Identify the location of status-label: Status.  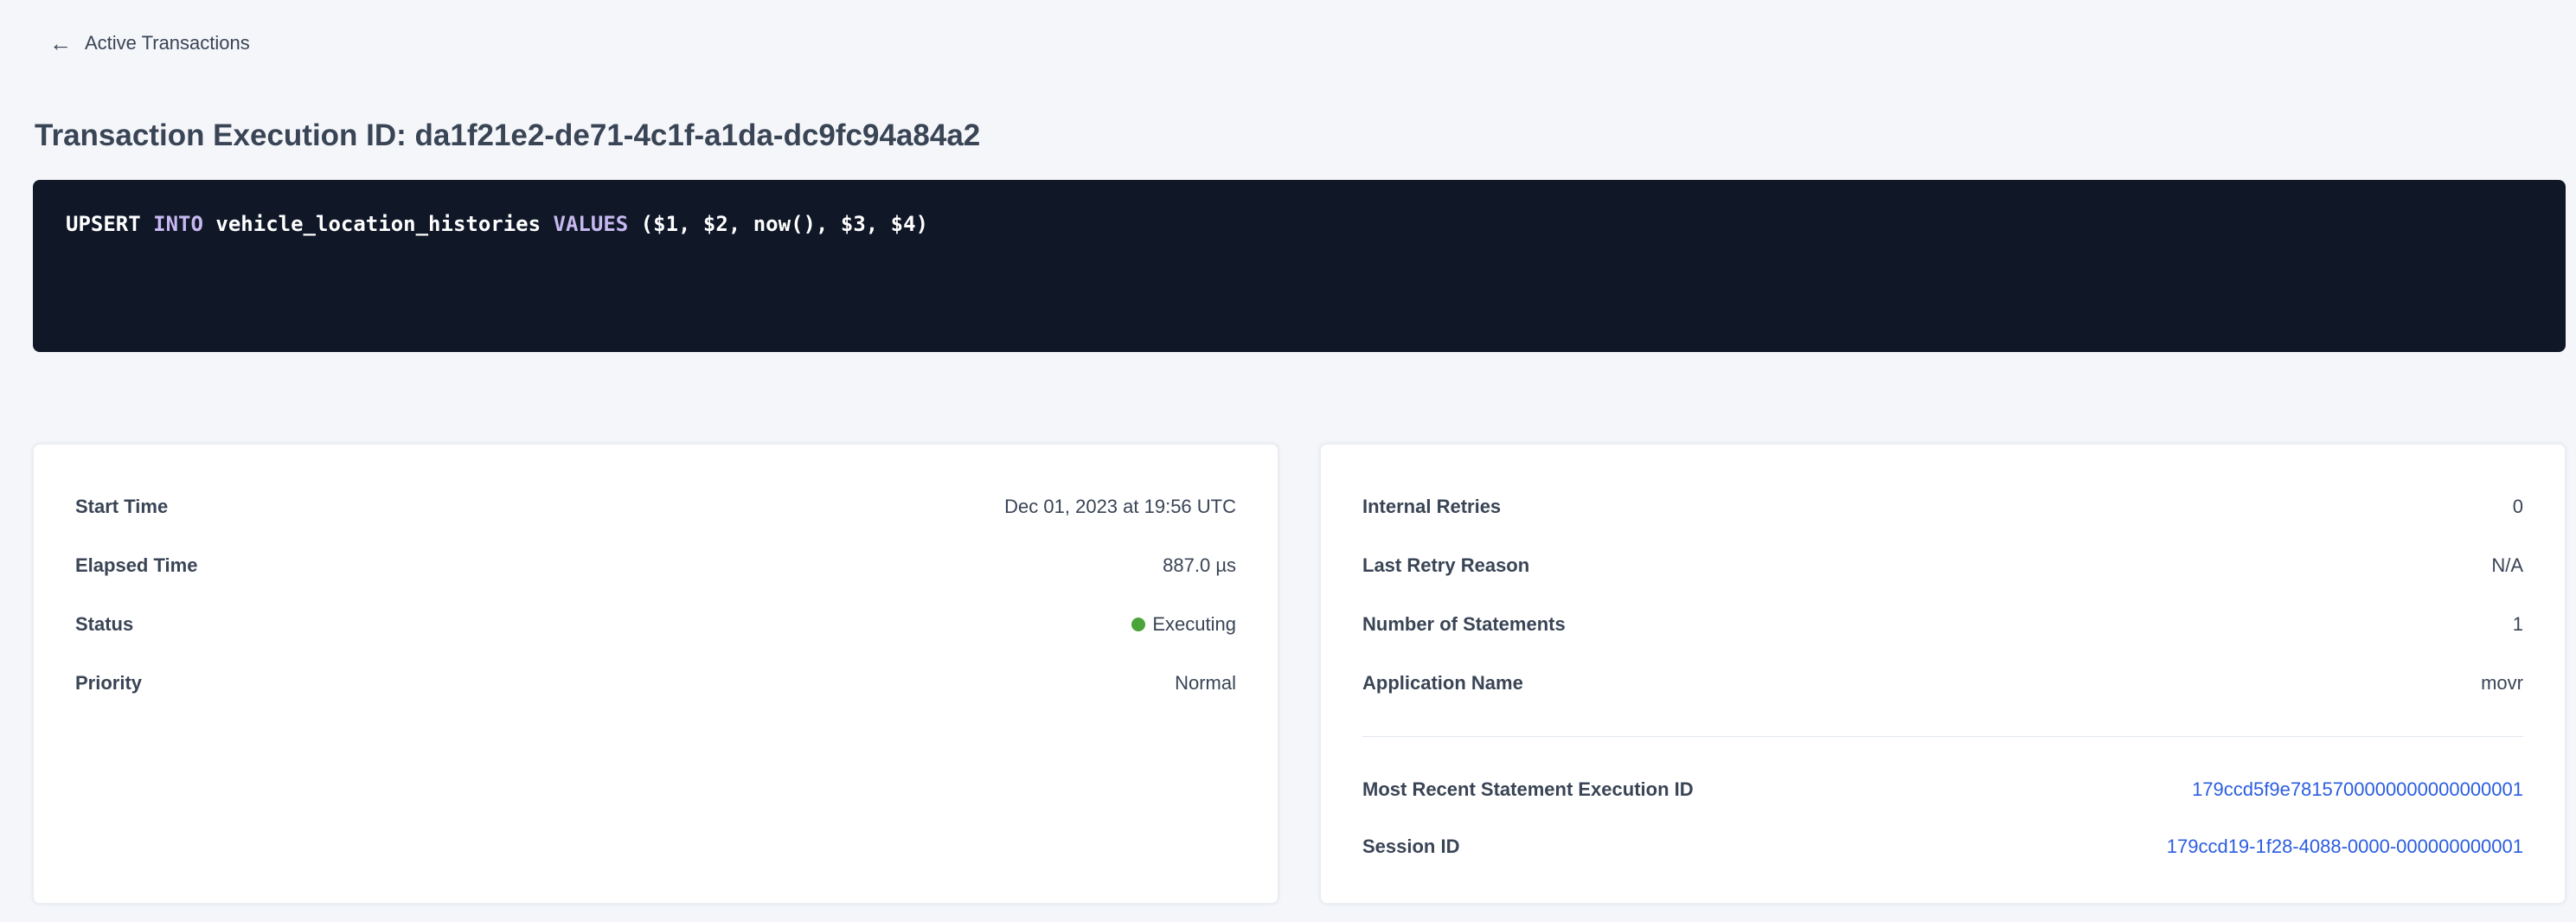
(104, 624).